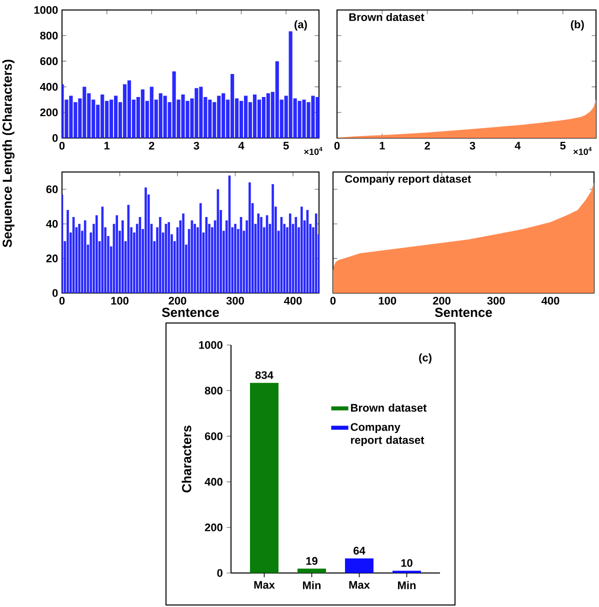  I want to click on y-axis-title: Characters, so click(187, 459).